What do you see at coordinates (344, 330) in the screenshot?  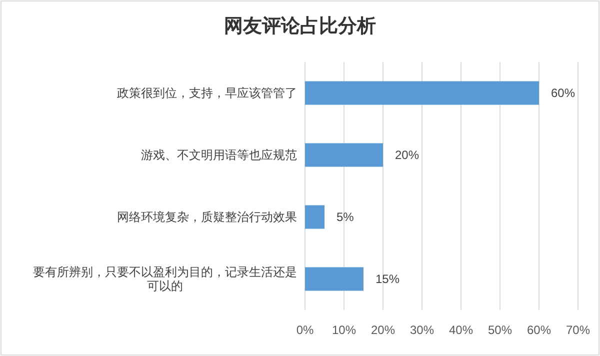 I see `x-tick-label: 10%` at bounding box center [344, 330].